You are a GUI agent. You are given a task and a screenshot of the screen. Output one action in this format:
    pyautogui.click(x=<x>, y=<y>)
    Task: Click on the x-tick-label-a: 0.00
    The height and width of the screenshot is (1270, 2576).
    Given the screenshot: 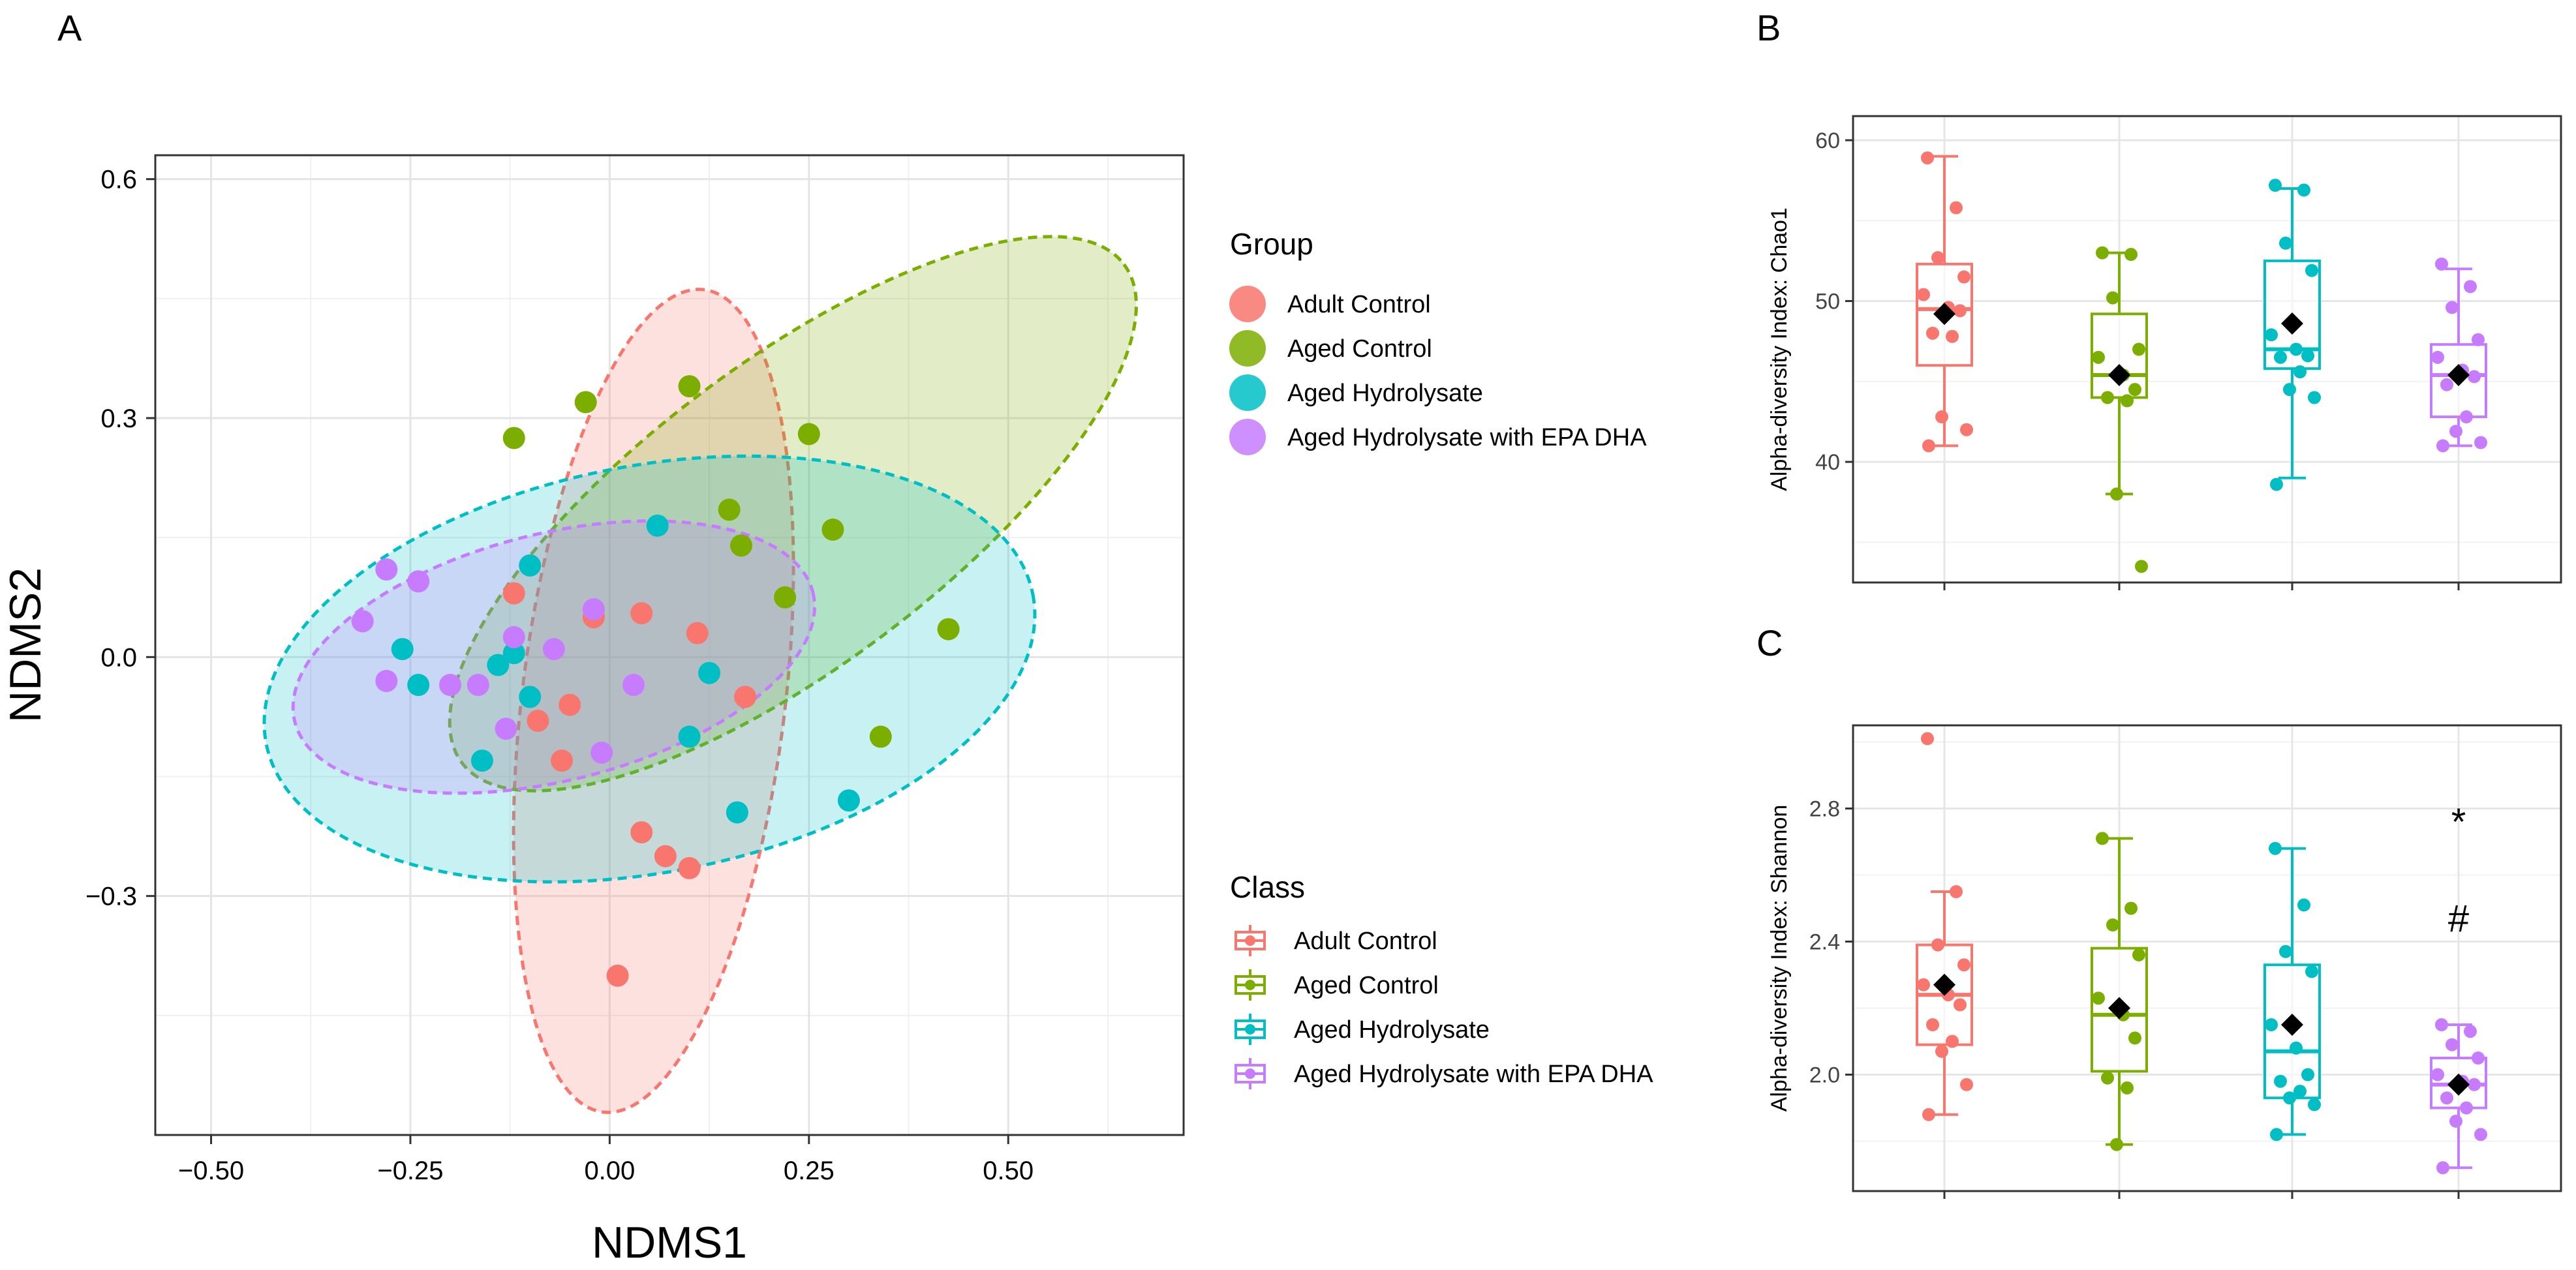 What is the action you would take?
    pyautogui.click(x=609, y=1171)
    